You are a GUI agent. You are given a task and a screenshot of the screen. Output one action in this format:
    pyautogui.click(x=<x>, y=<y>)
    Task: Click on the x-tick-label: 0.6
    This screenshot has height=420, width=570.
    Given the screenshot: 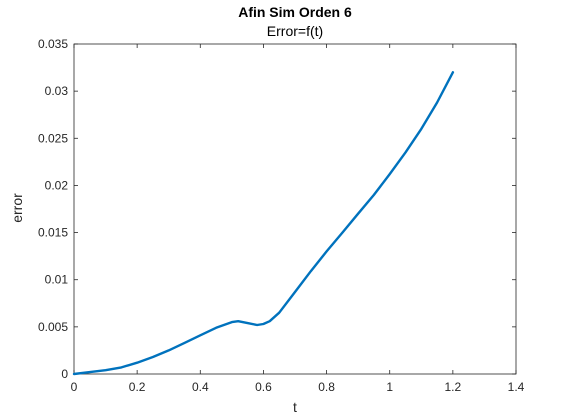 What is the action you would take?
    pyautogui.click(x=263, y=387)
    